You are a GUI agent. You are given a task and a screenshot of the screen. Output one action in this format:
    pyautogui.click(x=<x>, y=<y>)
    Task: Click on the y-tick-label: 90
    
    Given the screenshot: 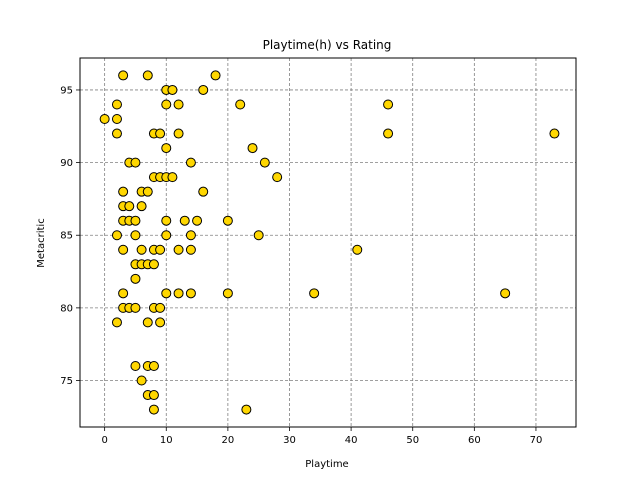 What is the action you would take?
    pyautogui.click(x=66, y=163)
    